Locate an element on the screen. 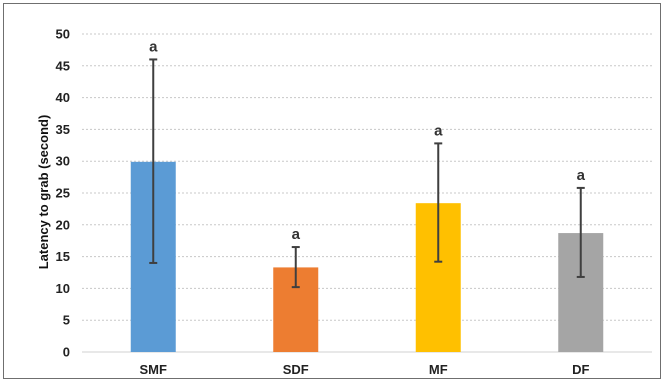 Image resolution: width=670 pixels, height=381 pixels. y-tick-label: 0 is located at coordinates (66, 352).